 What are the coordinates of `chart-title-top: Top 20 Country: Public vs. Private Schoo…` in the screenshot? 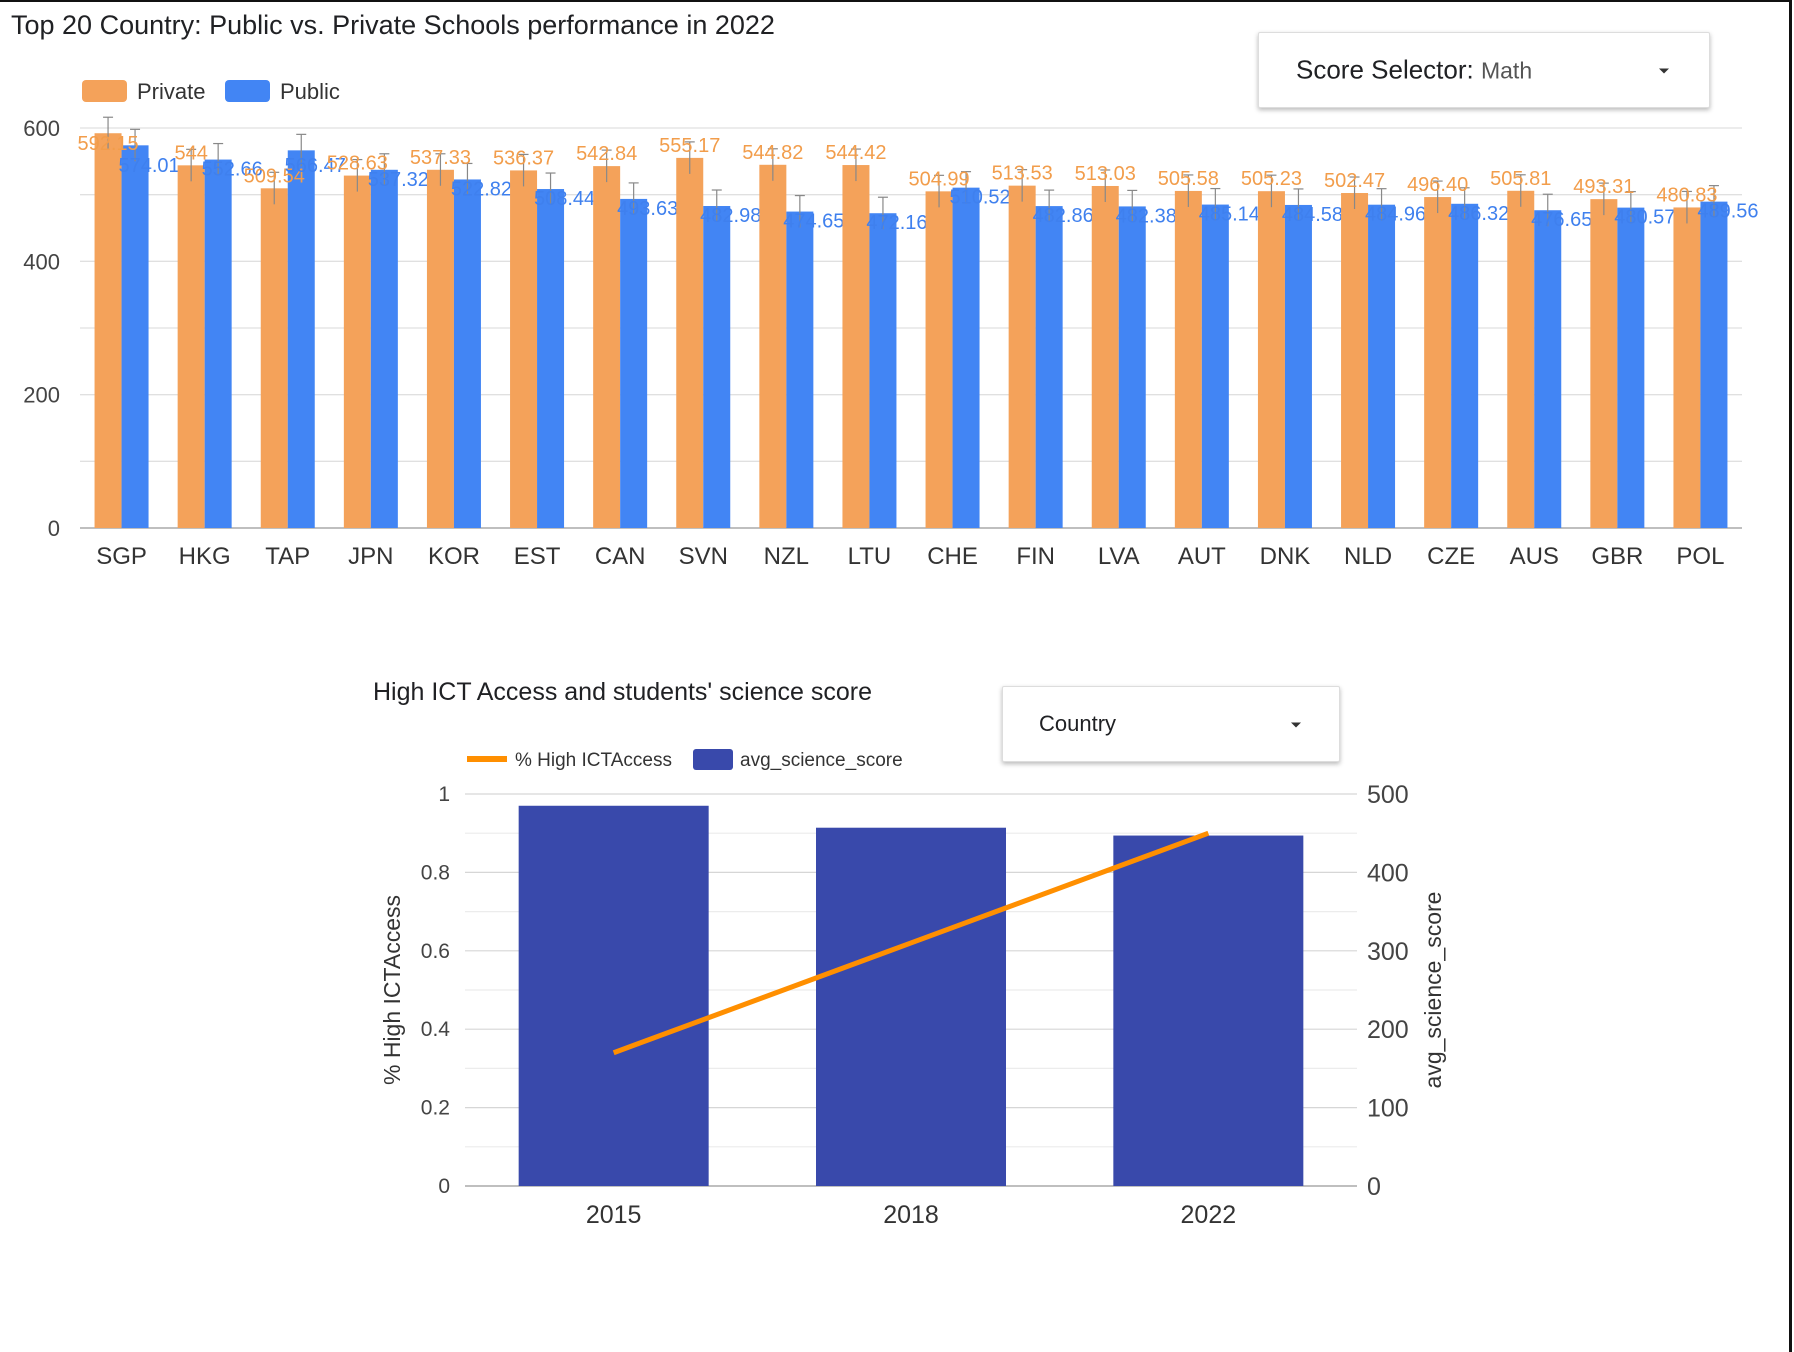 It's located at (393, 25).